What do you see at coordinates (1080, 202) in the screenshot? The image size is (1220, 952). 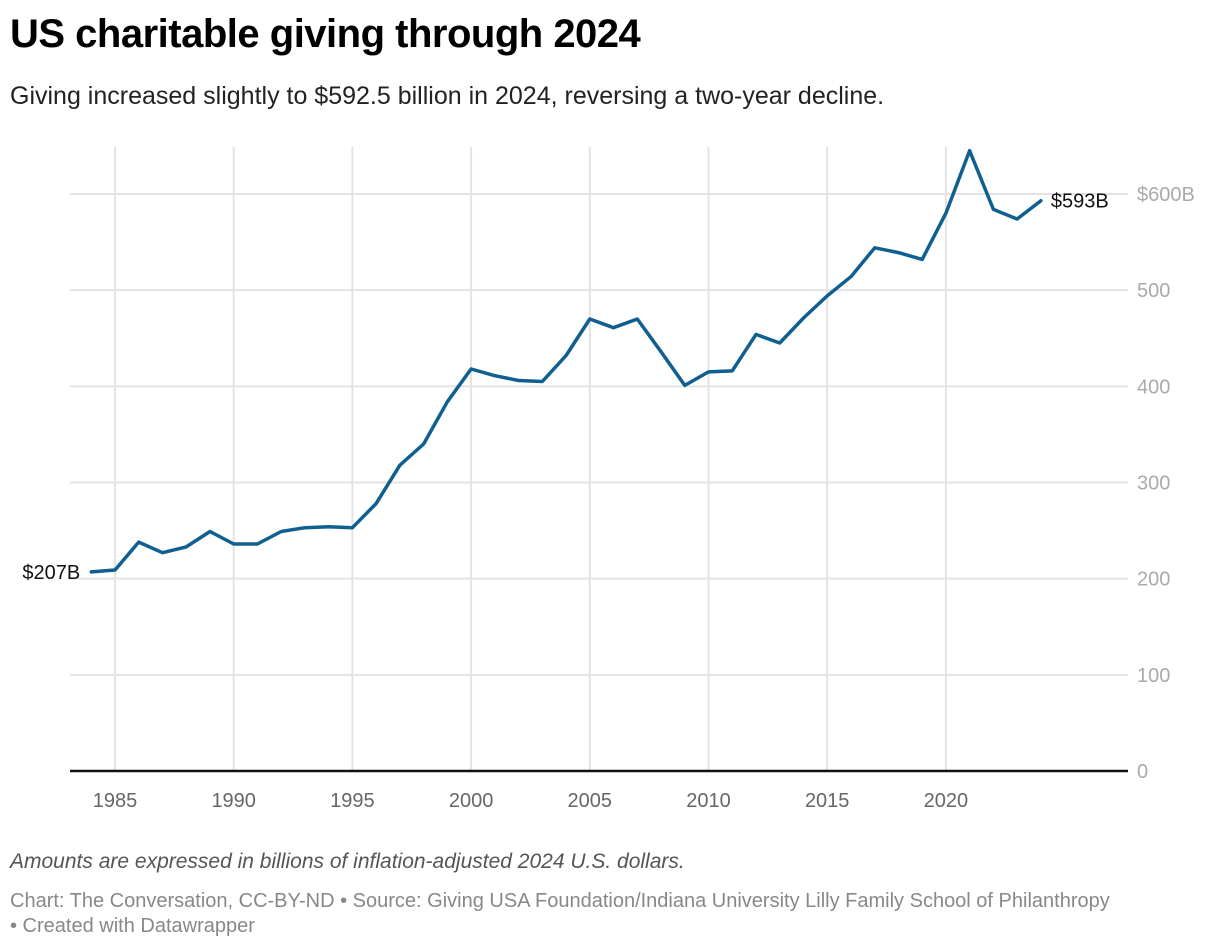 I see `data-label-2024: $593B` at bounding box center [1080, 202].